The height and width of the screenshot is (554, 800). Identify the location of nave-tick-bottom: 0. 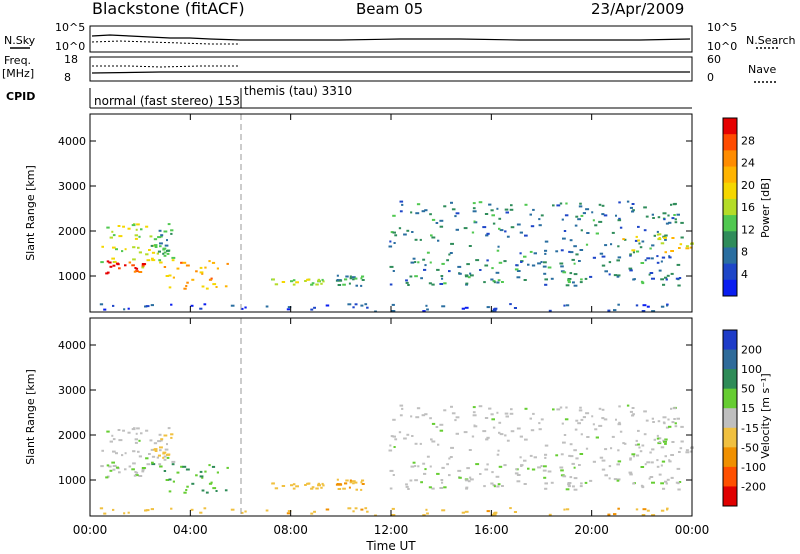
(710, 77).